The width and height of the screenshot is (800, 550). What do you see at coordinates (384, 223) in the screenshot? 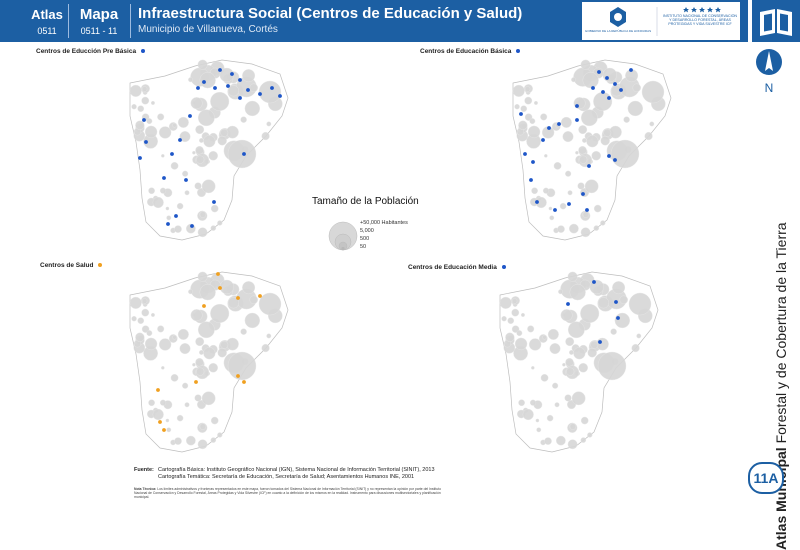
I see `legend-label-50000: +50,000 Habitantes` at bounding box center [384, 223].